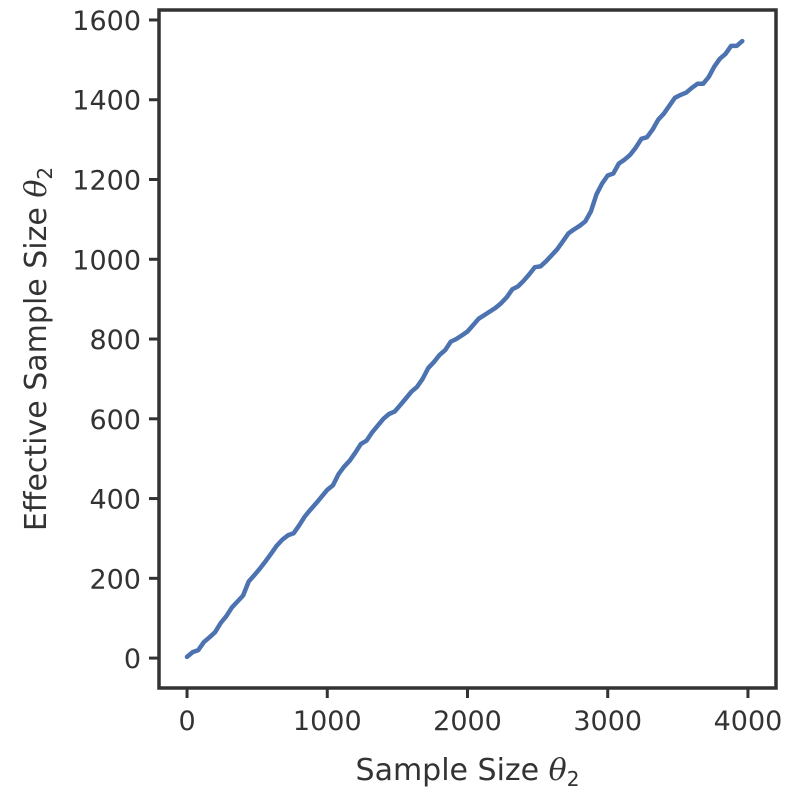  I want to click on x-axis-title-subscript: 2, so click(573, 779).